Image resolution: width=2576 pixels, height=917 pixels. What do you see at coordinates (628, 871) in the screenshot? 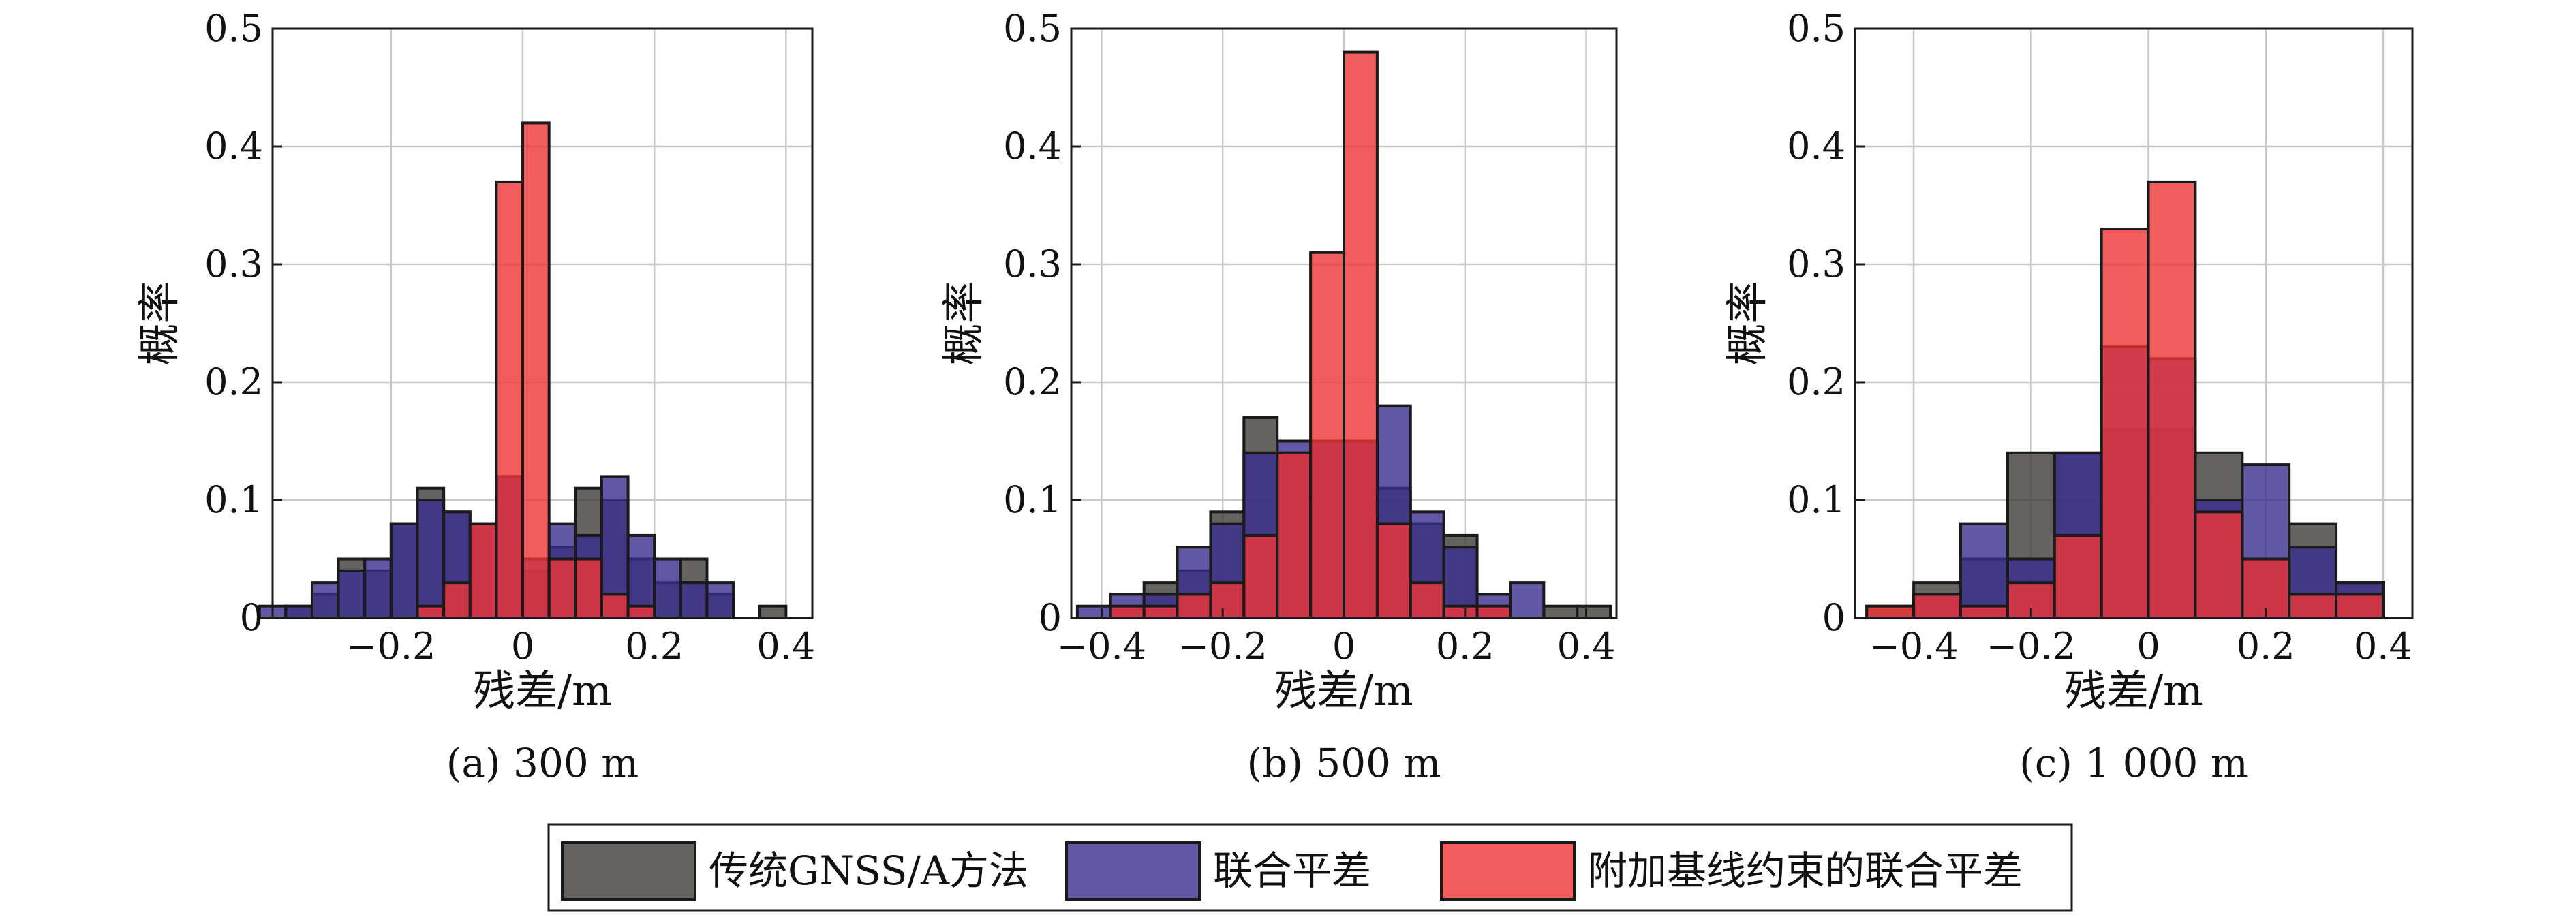
I see `legend-swatch-traditional` at bounding box center [628, 871].